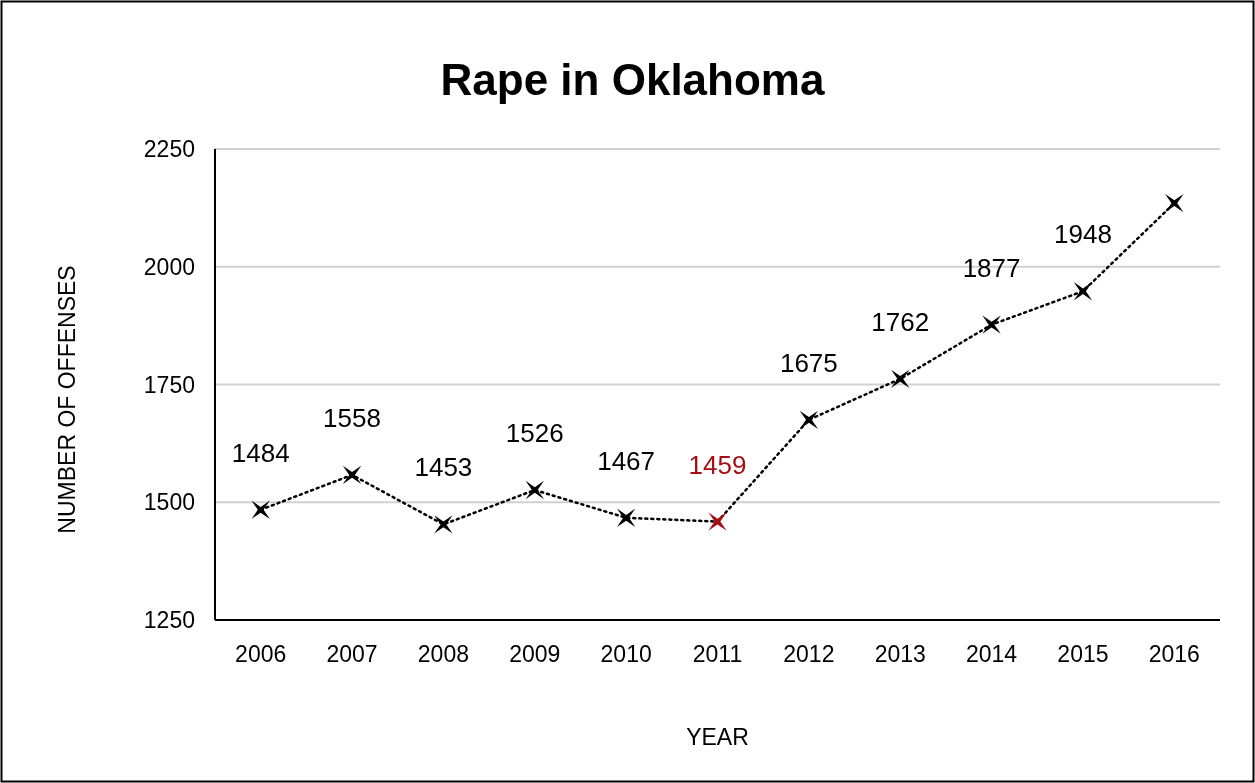 This screenshot has width=1255, height=783. What do you see at coordinates (443, 654) in the screenshot?
I see `x-tick-label: 2008` at bounding box center [443, 654].